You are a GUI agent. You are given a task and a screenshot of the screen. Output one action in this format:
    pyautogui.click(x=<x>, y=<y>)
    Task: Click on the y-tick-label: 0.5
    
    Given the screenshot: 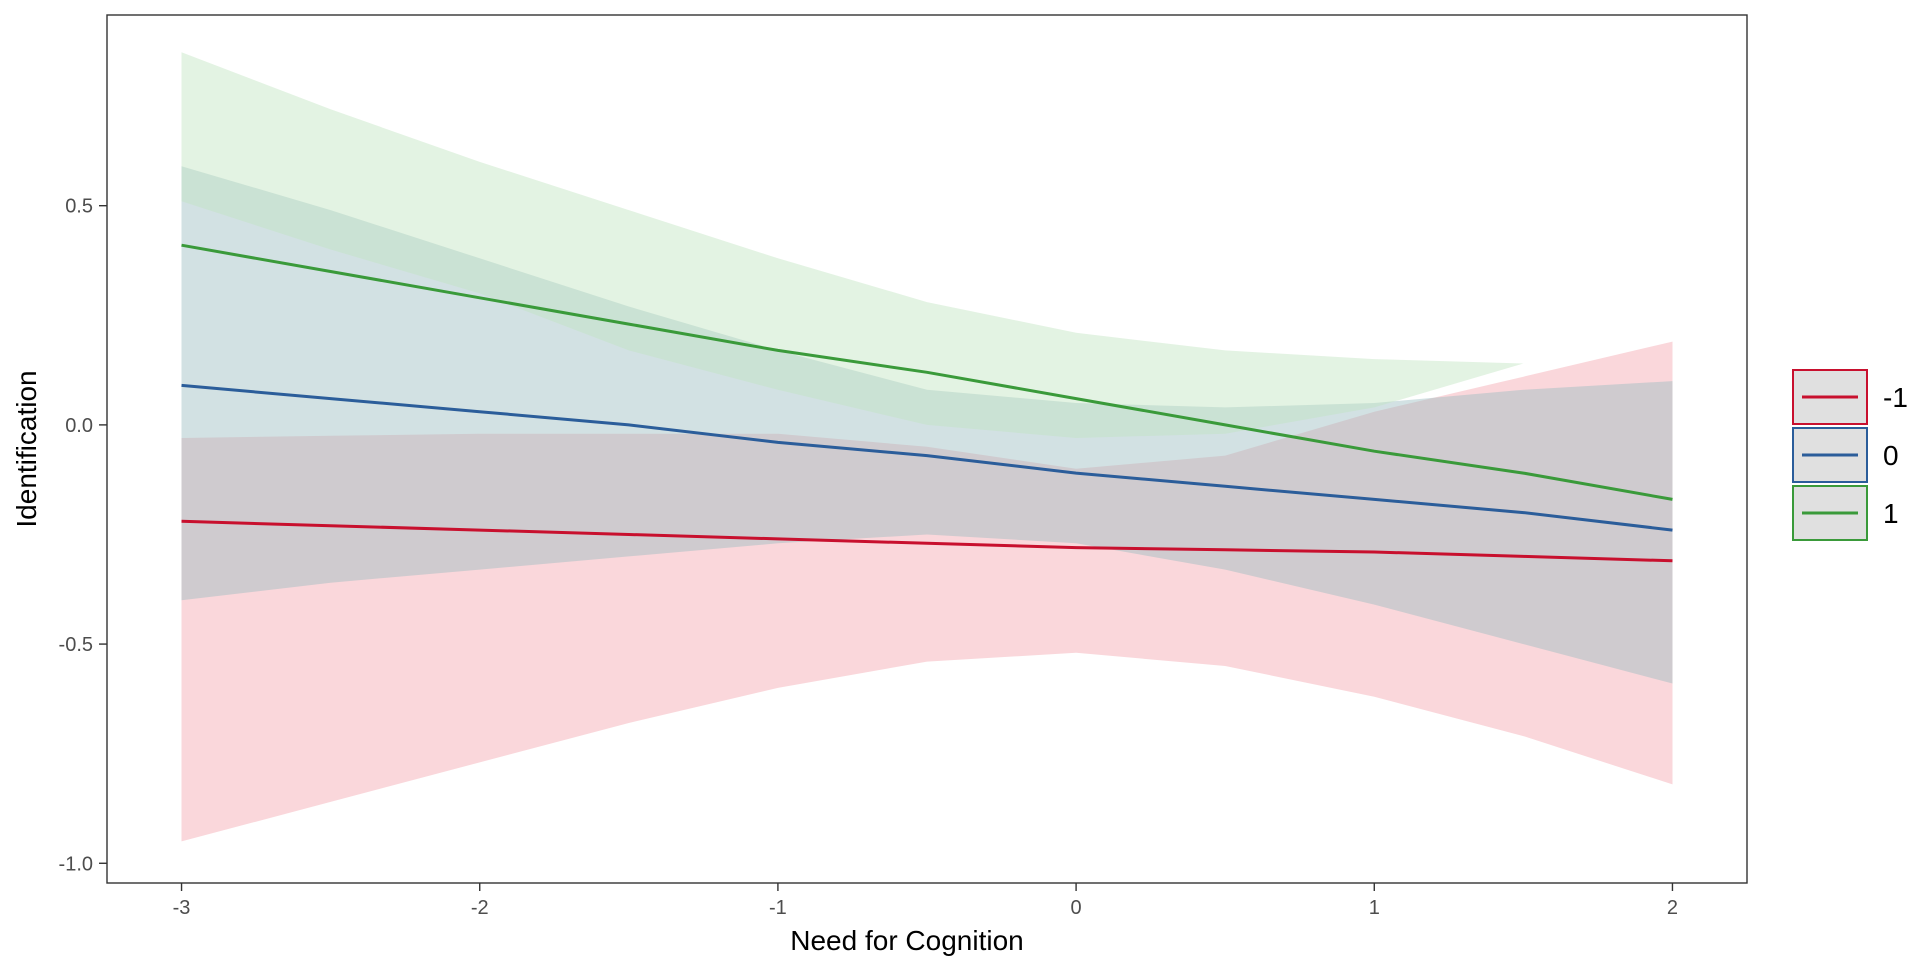 What is the action you would take?
    pyautogui.click(x=79, y=207)
    